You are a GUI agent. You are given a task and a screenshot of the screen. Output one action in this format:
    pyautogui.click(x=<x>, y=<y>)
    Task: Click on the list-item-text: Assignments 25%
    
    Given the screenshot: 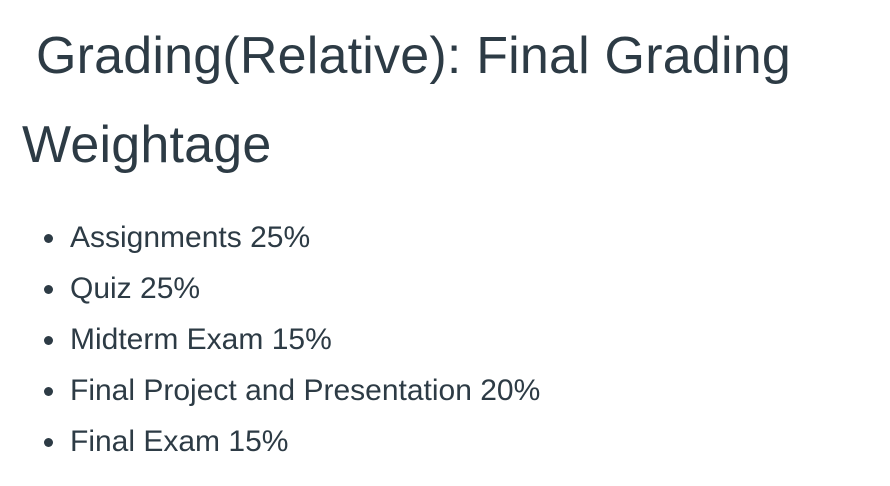 What is the action you would take?
    pyautogui.click(x=190, y=237)
    